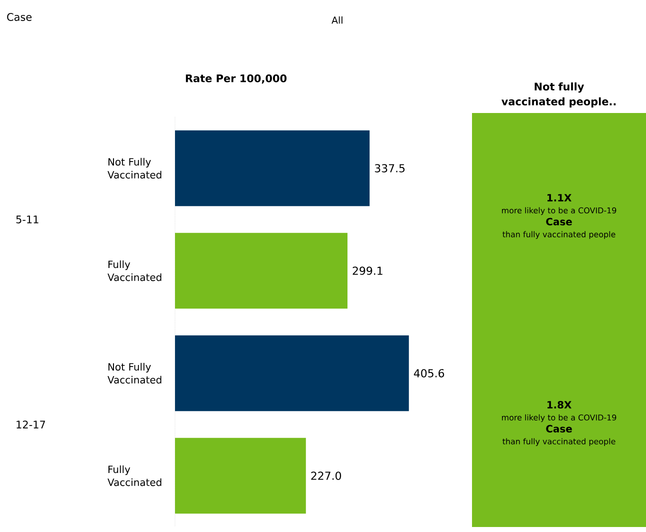 This screenshot has height=532, width=646. I want to click on y-tick-label: 5-11, so click(27, 220).